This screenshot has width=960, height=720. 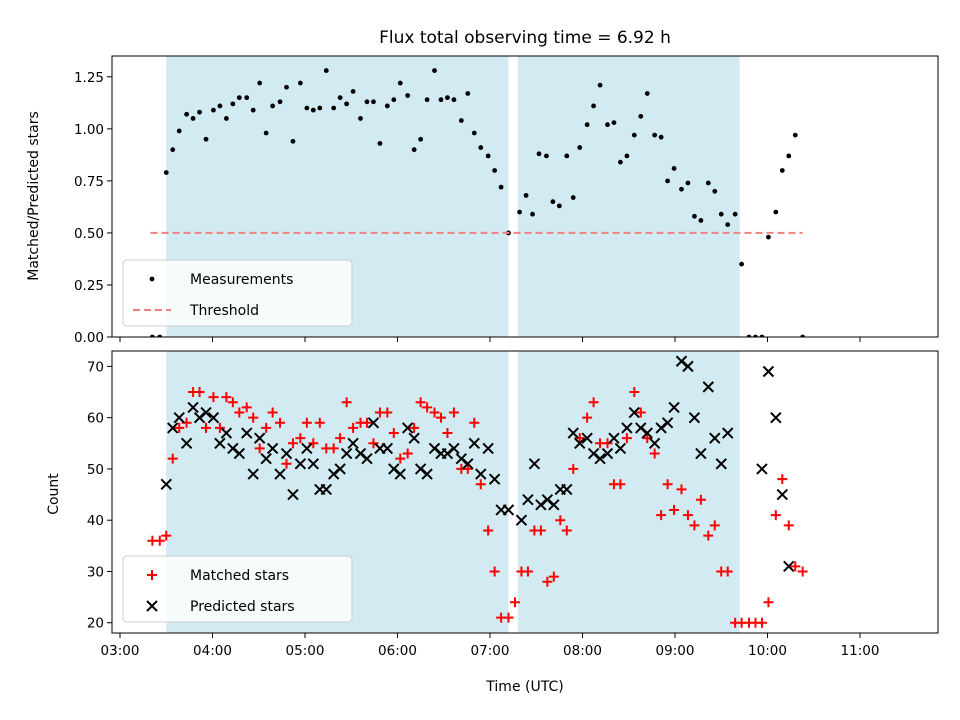 I want to click on x-tick-label-6: 09:00, so click(x=675, y=651).